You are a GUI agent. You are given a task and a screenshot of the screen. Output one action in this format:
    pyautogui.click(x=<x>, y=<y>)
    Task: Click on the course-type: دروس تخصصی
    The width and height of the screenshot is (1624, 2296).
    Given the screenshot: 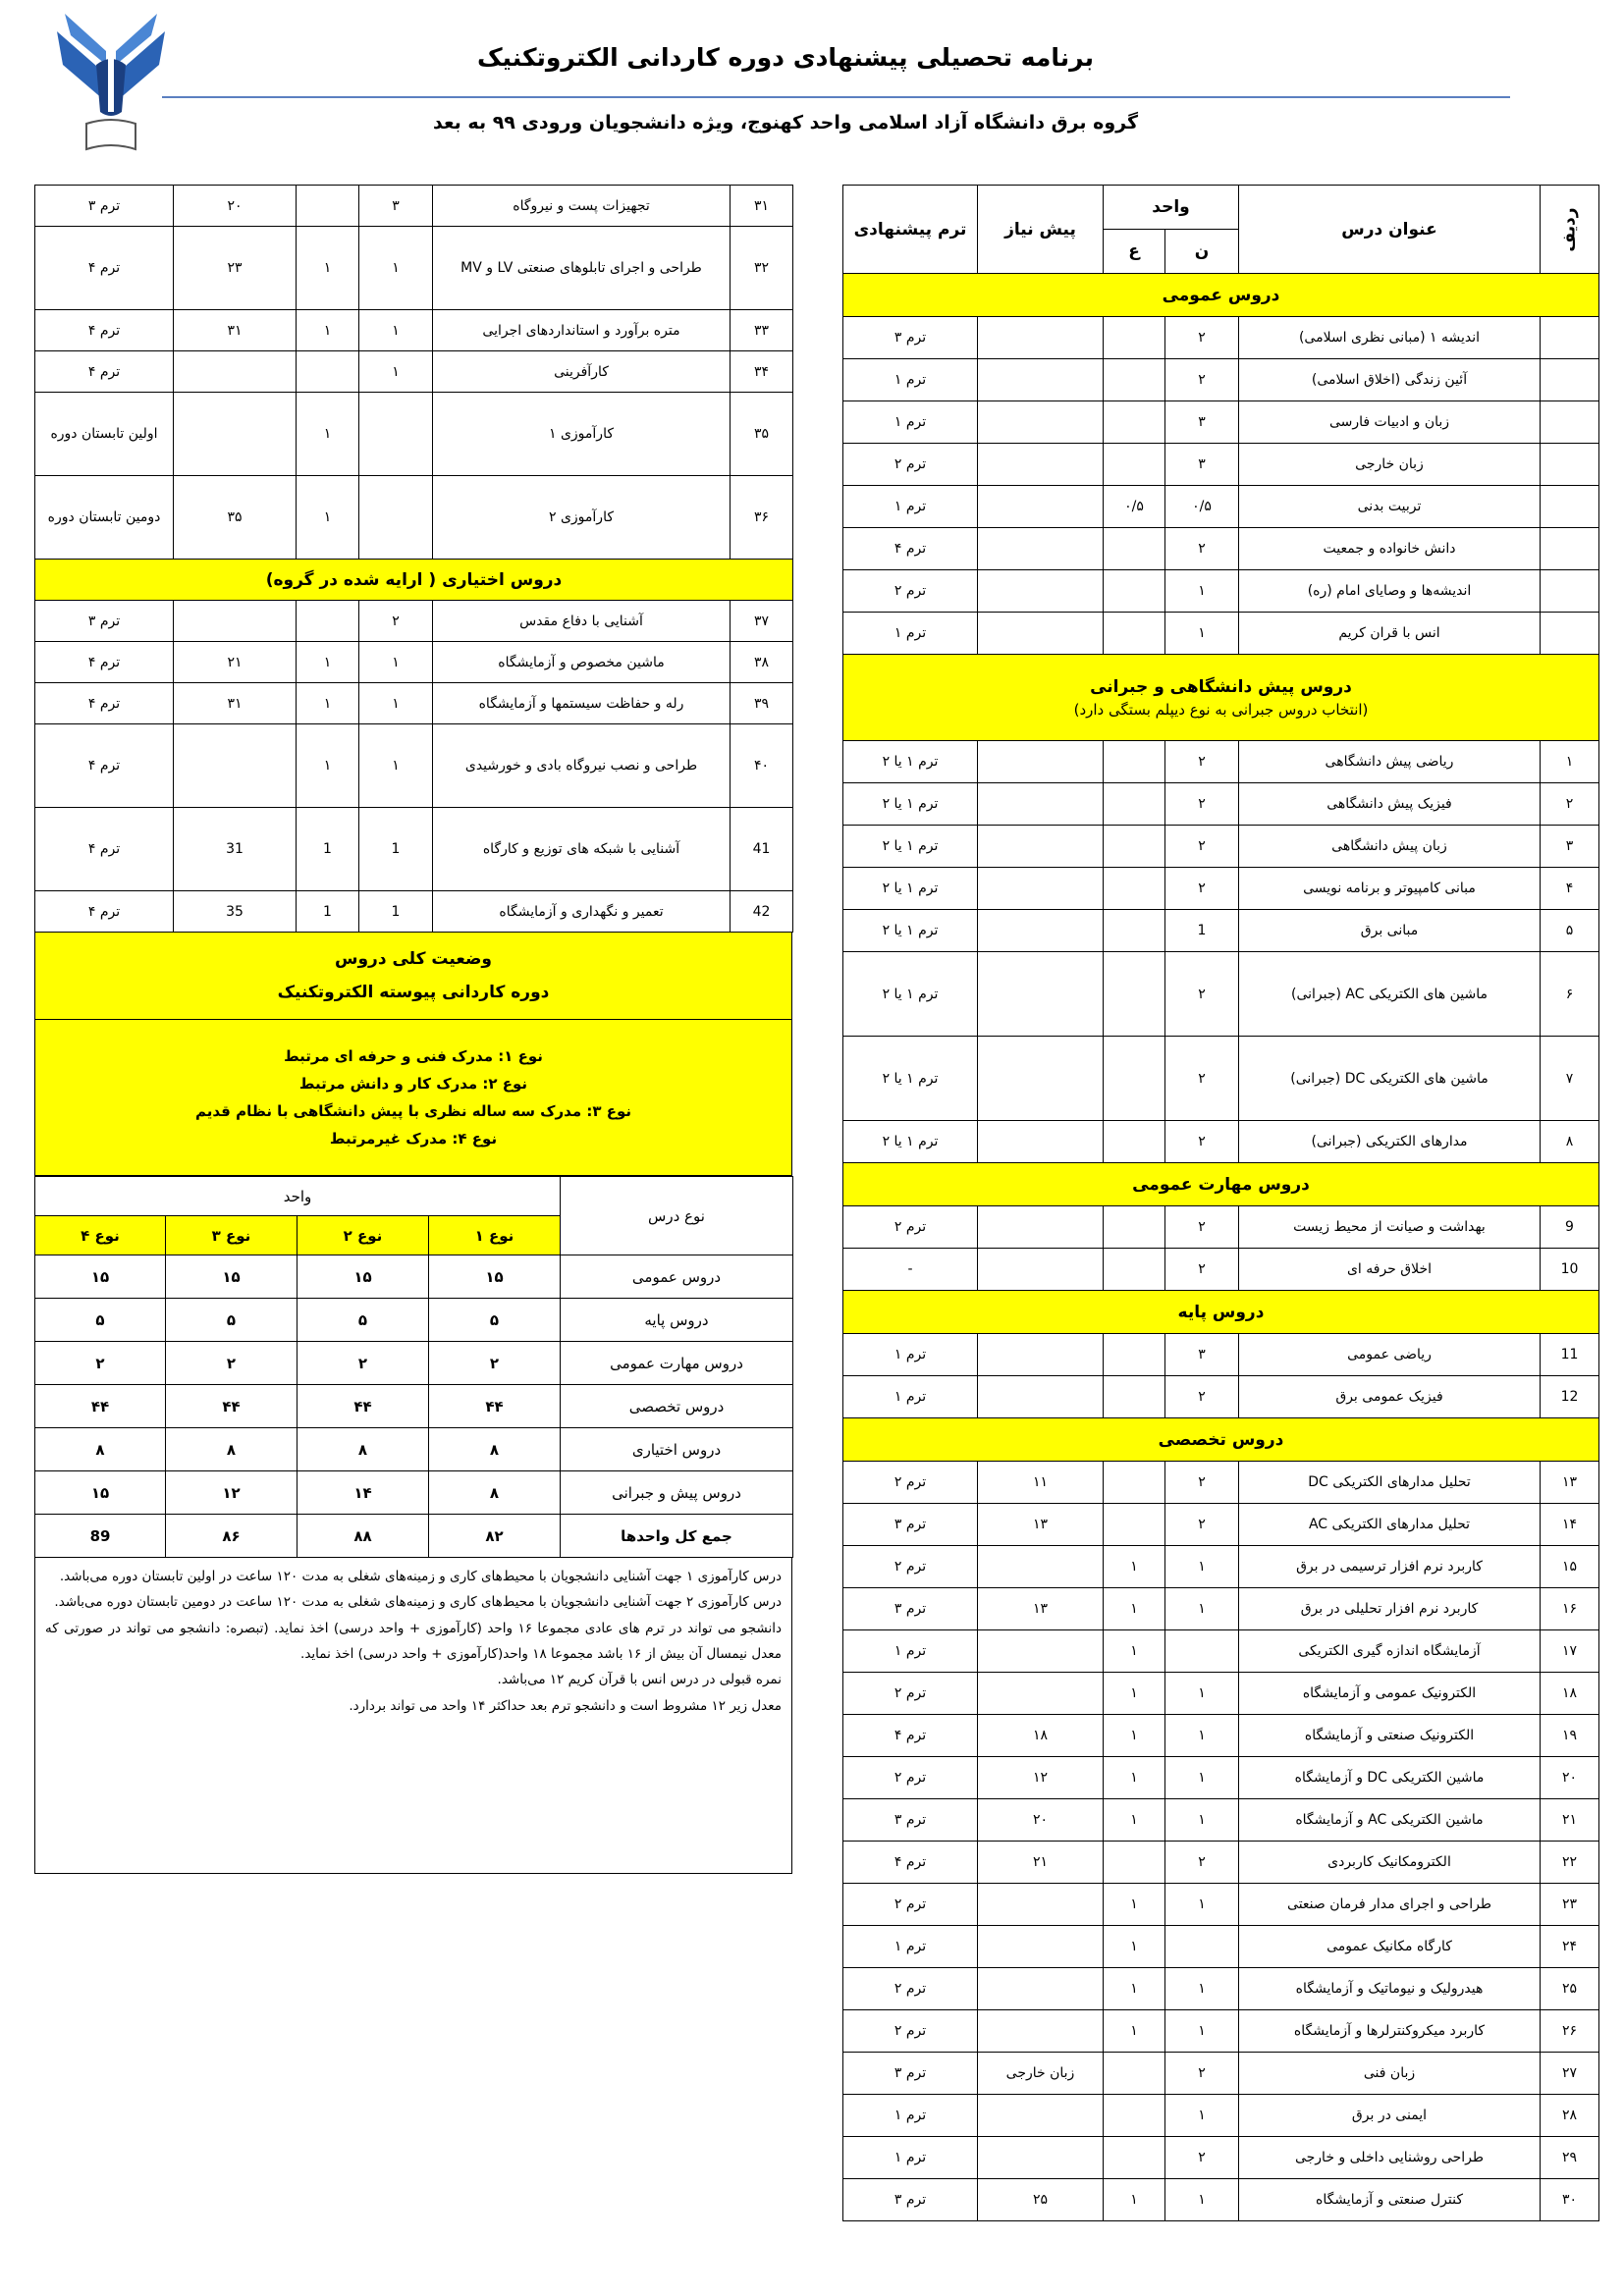 What is the action you would take?
    pyautogui.click(x=676, y=1406)
    